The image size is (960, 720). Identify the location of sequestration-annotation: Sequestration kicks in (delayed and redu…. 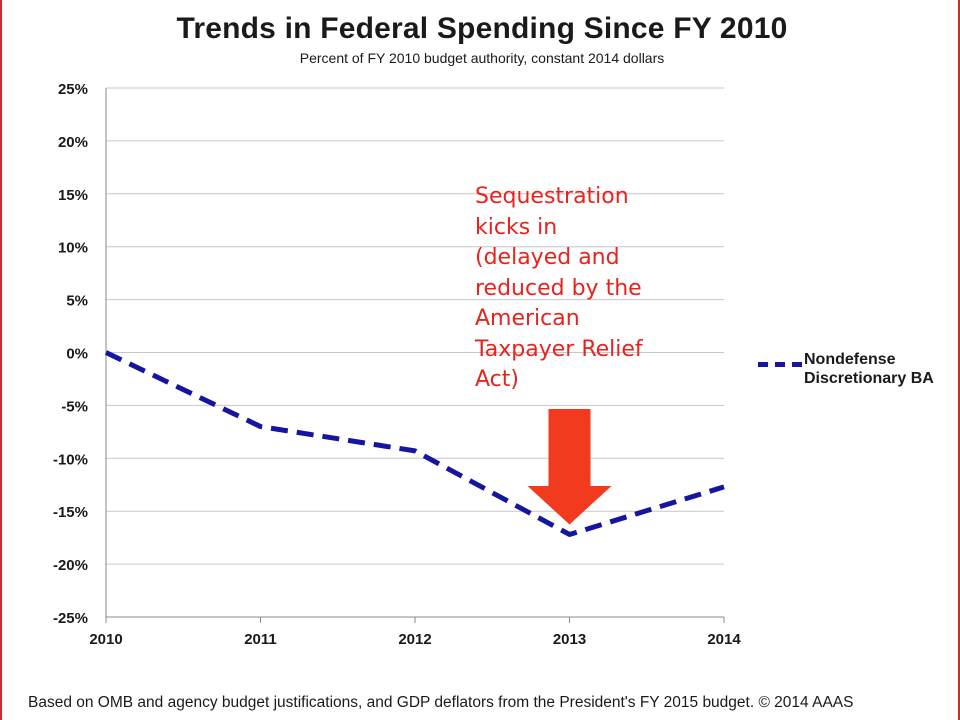
(559, 288).